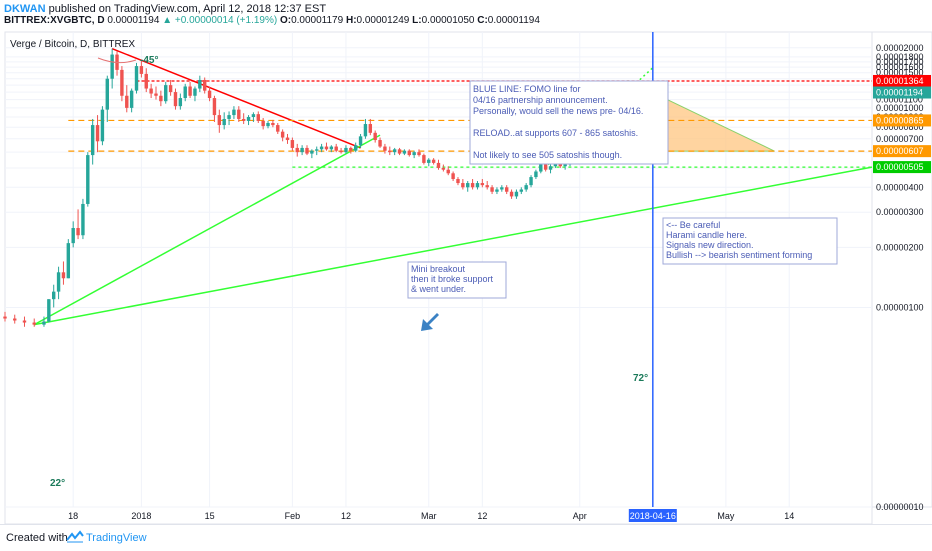 This screenshot has height=551, width=932. What do you see at coordinates (900, 48) in the screenshot?
I see `y-tick-label: 0.00002000` at bounding box center [900, 48].